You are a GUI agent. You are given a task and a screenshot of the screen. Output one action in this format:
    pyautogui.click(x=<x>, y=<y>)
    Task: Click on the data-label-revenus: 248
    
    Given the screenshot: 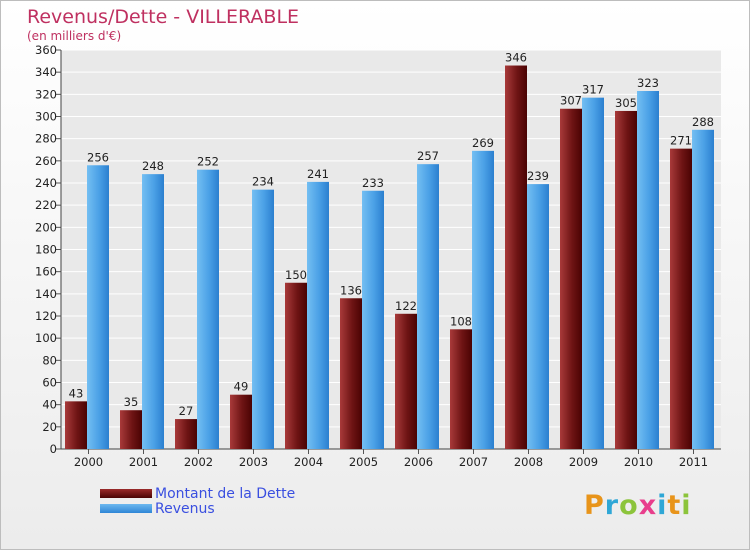 What is the action you would take?
    pyautogui.click(x=153, y=166)
    